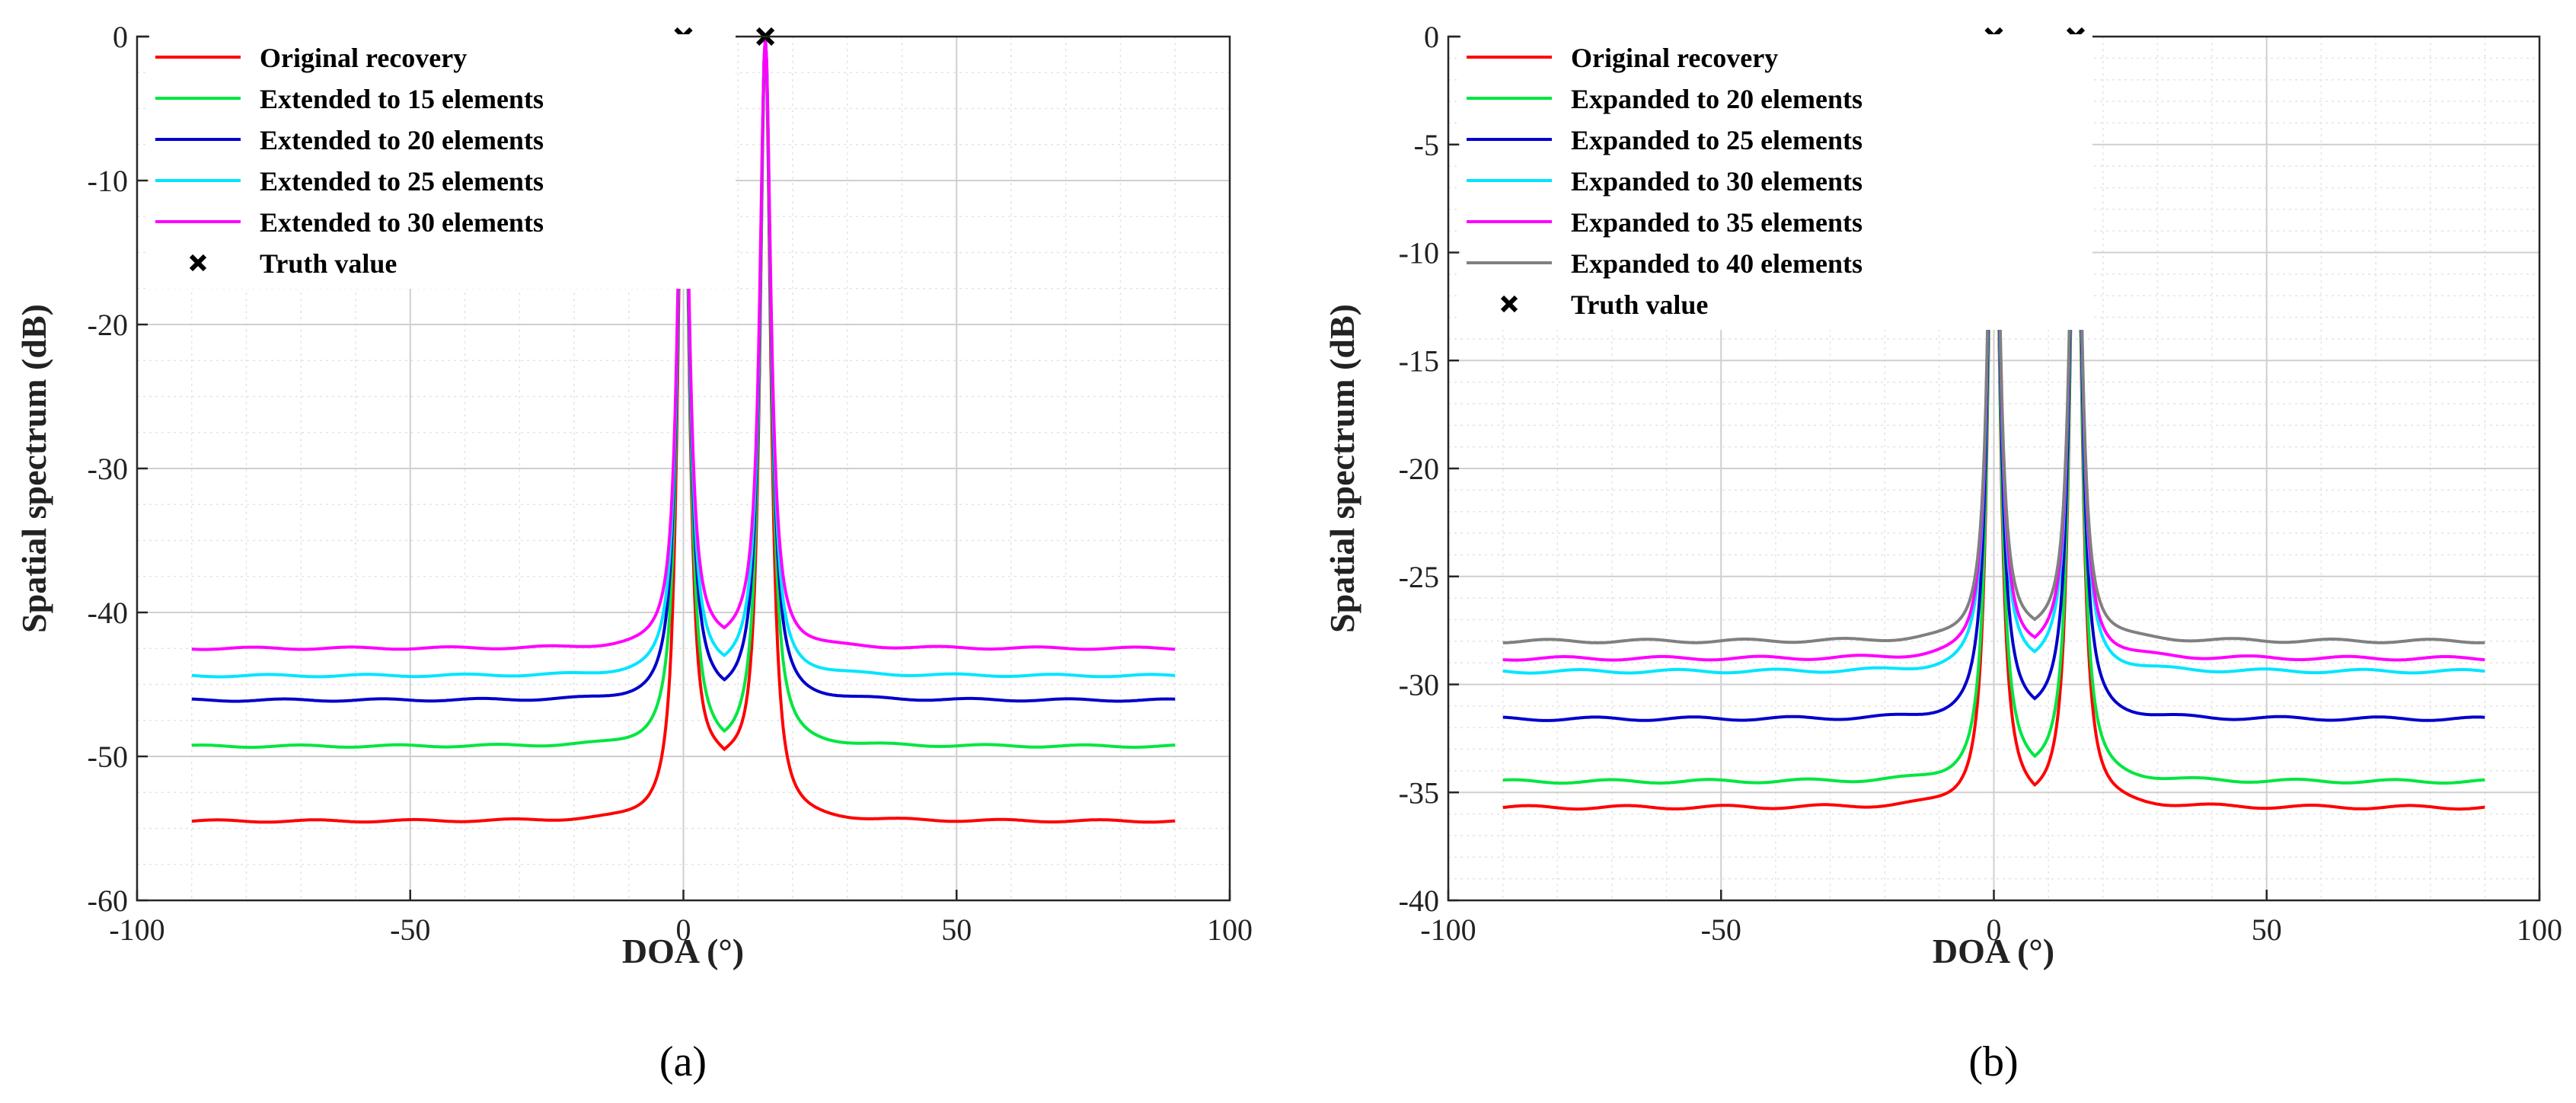  What do you see at coordinates (683, 1061) in the screenshot?
I see `panel-label: (a)` at bounding box center [683, 1061].